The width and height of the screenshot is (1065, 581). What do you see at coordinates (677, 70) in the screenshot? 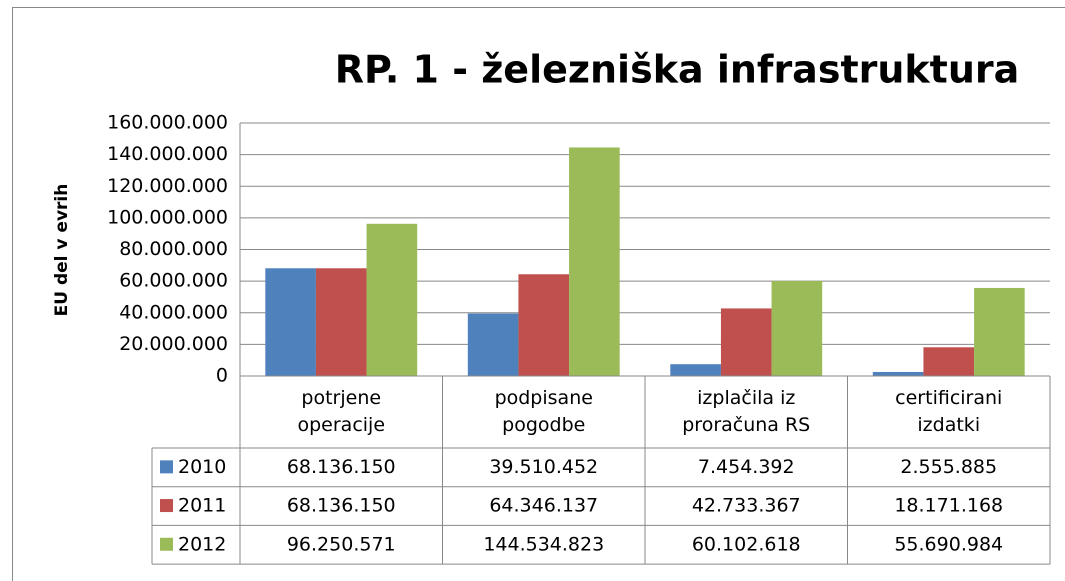
I see `chart-title: RP. 1 - železniška infrastruktura` at bounding box center [677, 70].